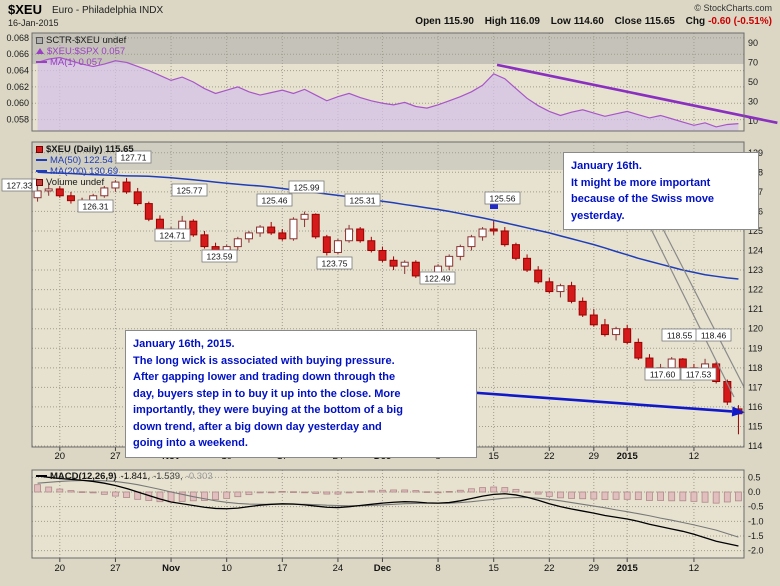 Image resolution: width=780 pixels, height=586 pixels. I want to click on chg-value: -0.60 (-0.51%), so click(740, 21).